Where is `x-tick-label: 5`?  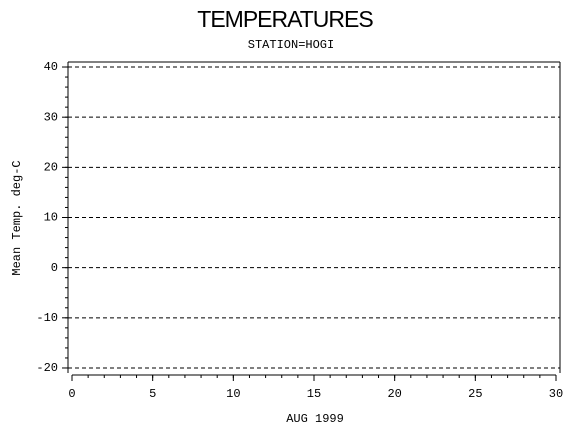
x-tick-label: 5 is located at coordinates (152, 394).